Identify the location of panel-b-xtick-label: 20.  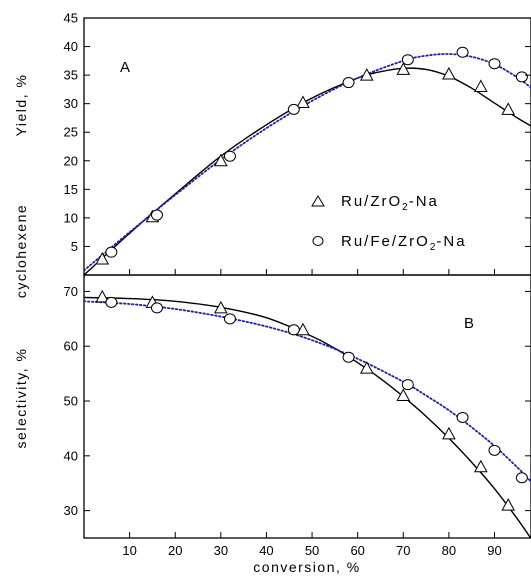
(175, 550).